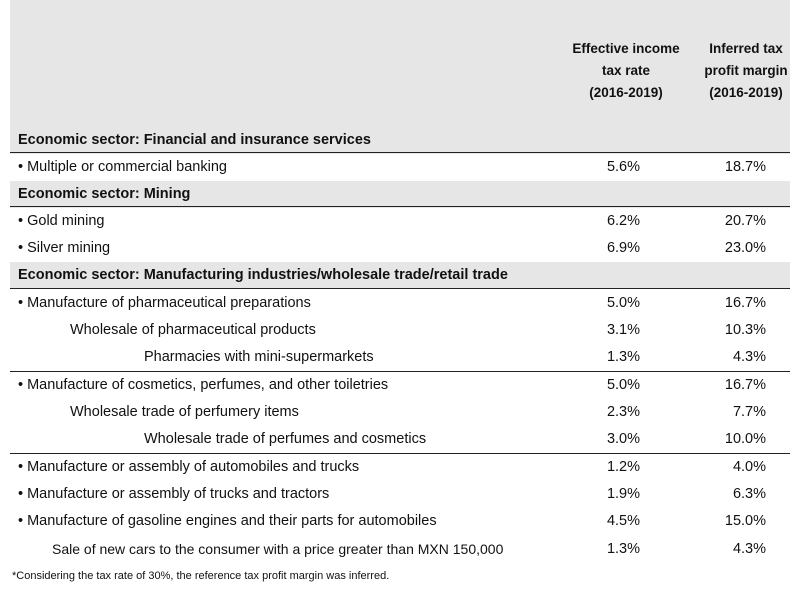 This screenshot has width=800, height=610. Describe the element at coordinates (104, 194) in the screenshot. I see `sector-title: Economic sector: Mining` at that location.